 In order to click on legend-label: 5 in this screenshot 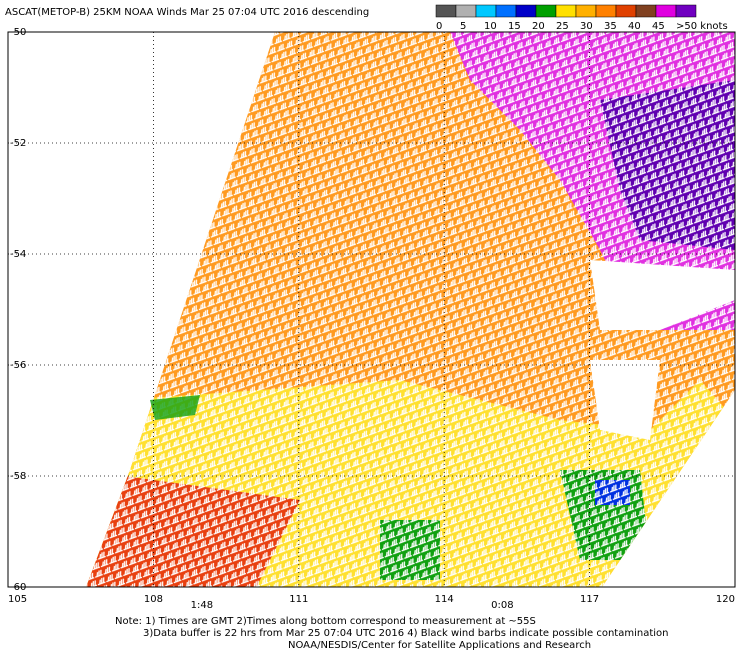, I will do `click(463, 26)`.